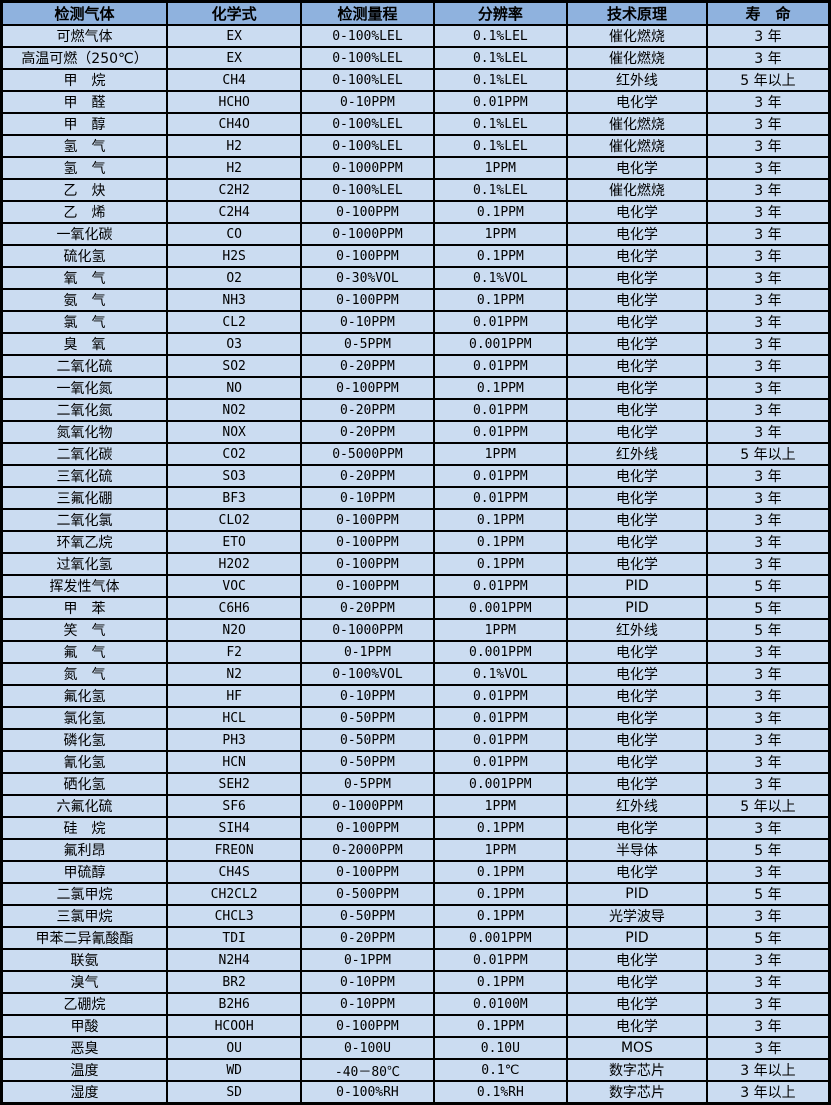  Describe the element at coordinates (84, 1092) in the screenshot. I see `cell-gas-name: 湿度` at that location.